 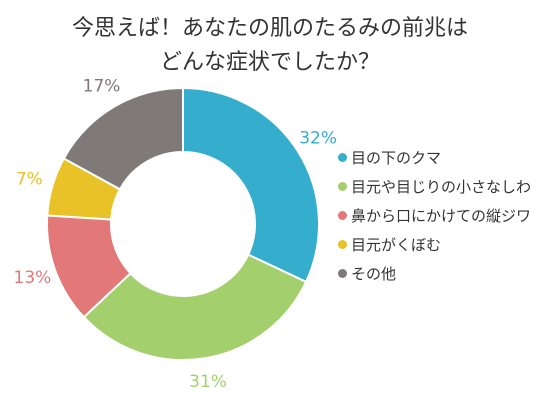 What do you see at coordinates (342, 244) in the screenshot?
I see `legend-swatch-sunken-eyes` at bounding box center [342, 244].